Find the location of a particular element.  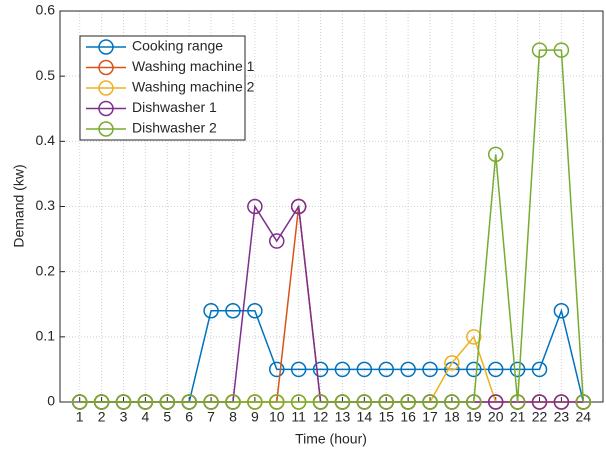

x-tick-label: 13 is located at coordinates (343, 417).